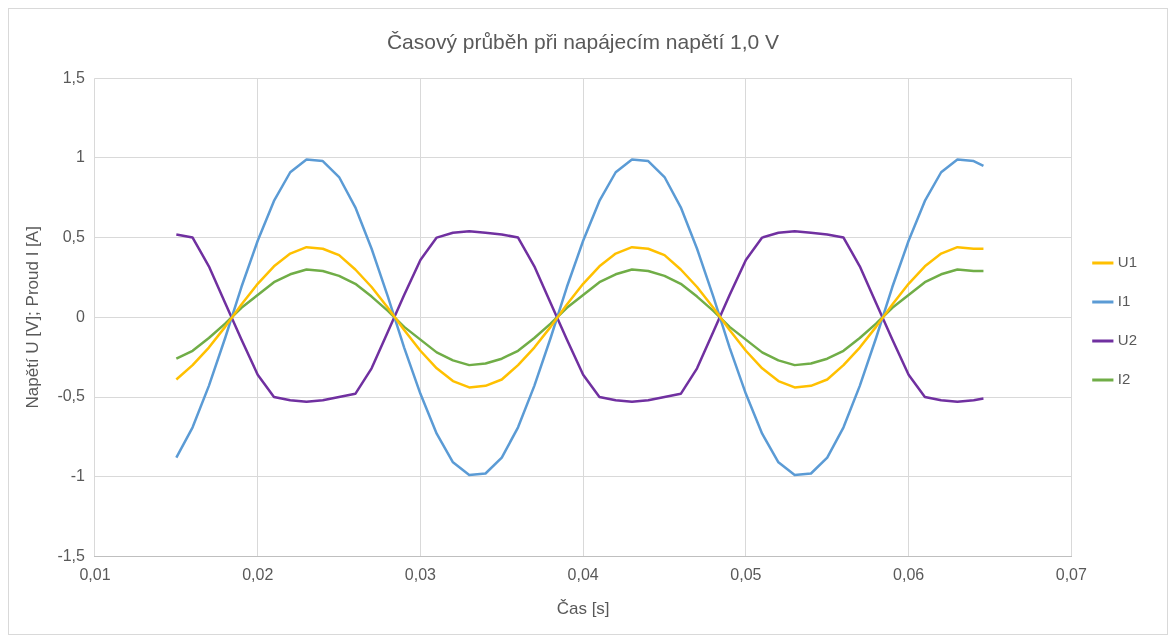 This screenshot has height=643, width=1176. I want to click on y-tick-label: 1,5, so click(74, 77).